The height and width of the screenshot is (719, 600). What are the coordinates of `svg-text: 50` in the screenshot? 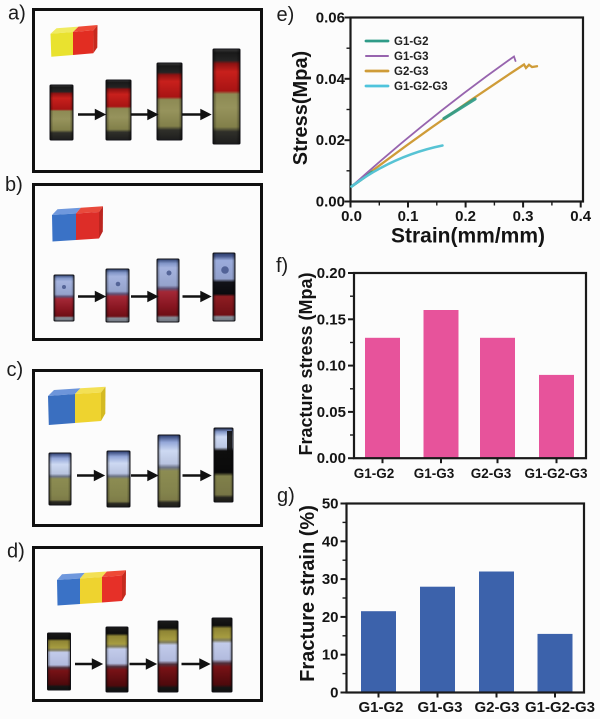 It's located at (330, 504).